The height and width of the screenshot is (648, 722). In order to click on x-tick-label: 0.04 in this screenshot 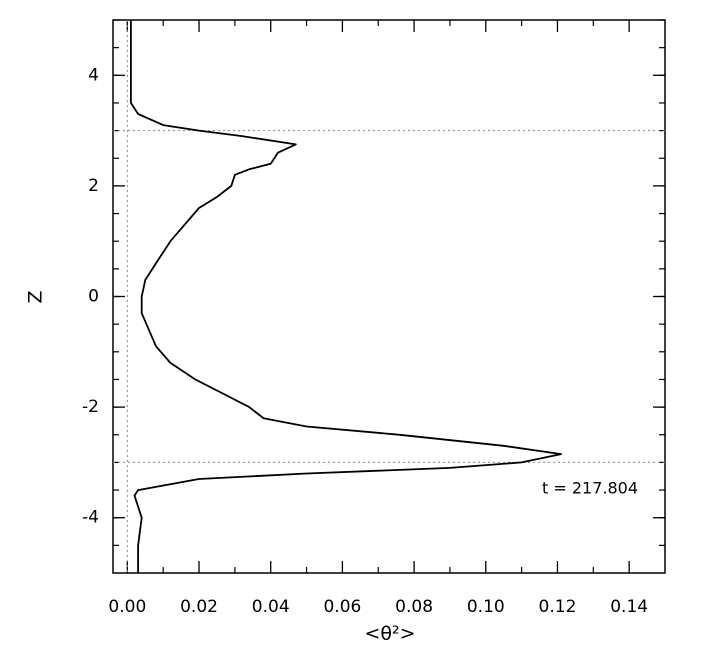, I will do `click(271, 607)`.